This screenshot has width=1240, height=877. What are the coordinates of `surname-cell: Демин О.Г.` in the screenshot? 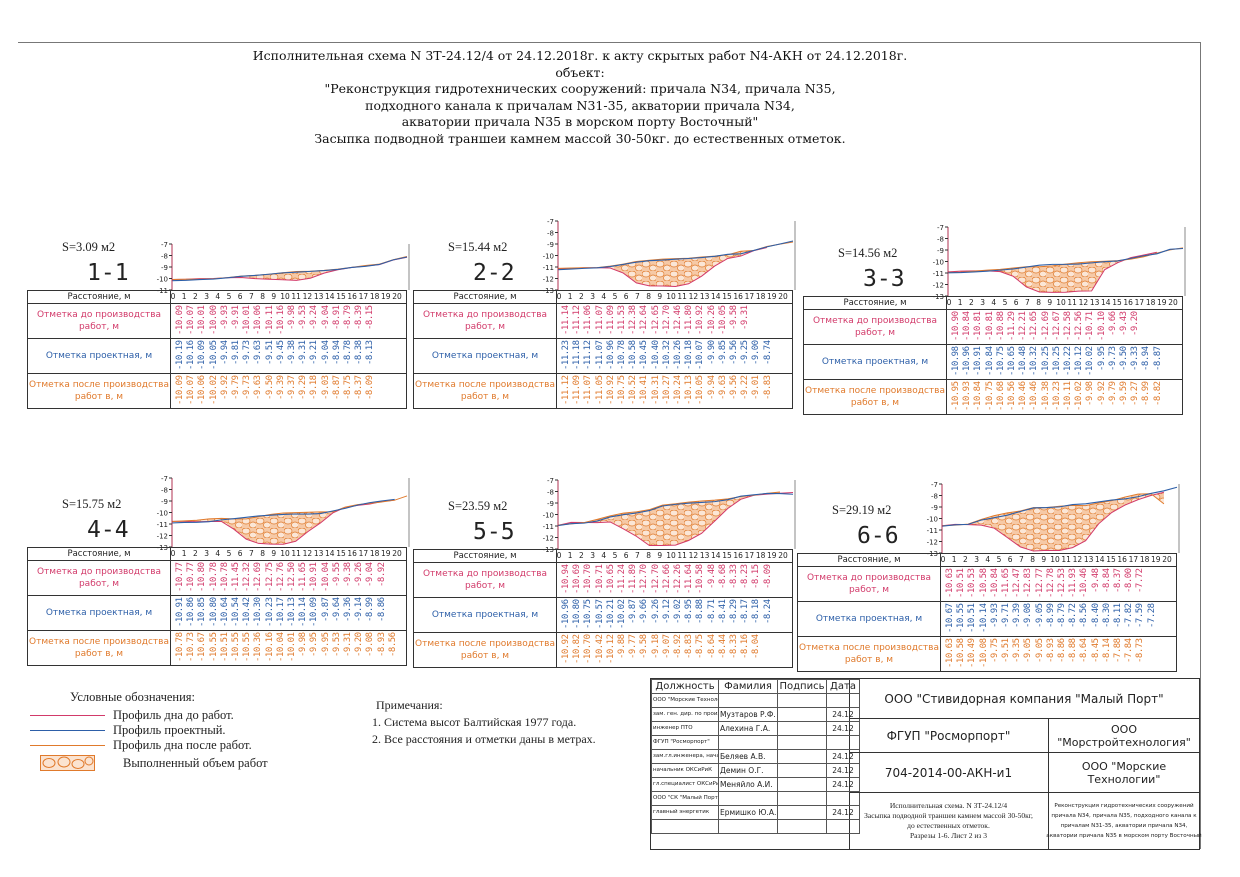 It's located at (748, 770).